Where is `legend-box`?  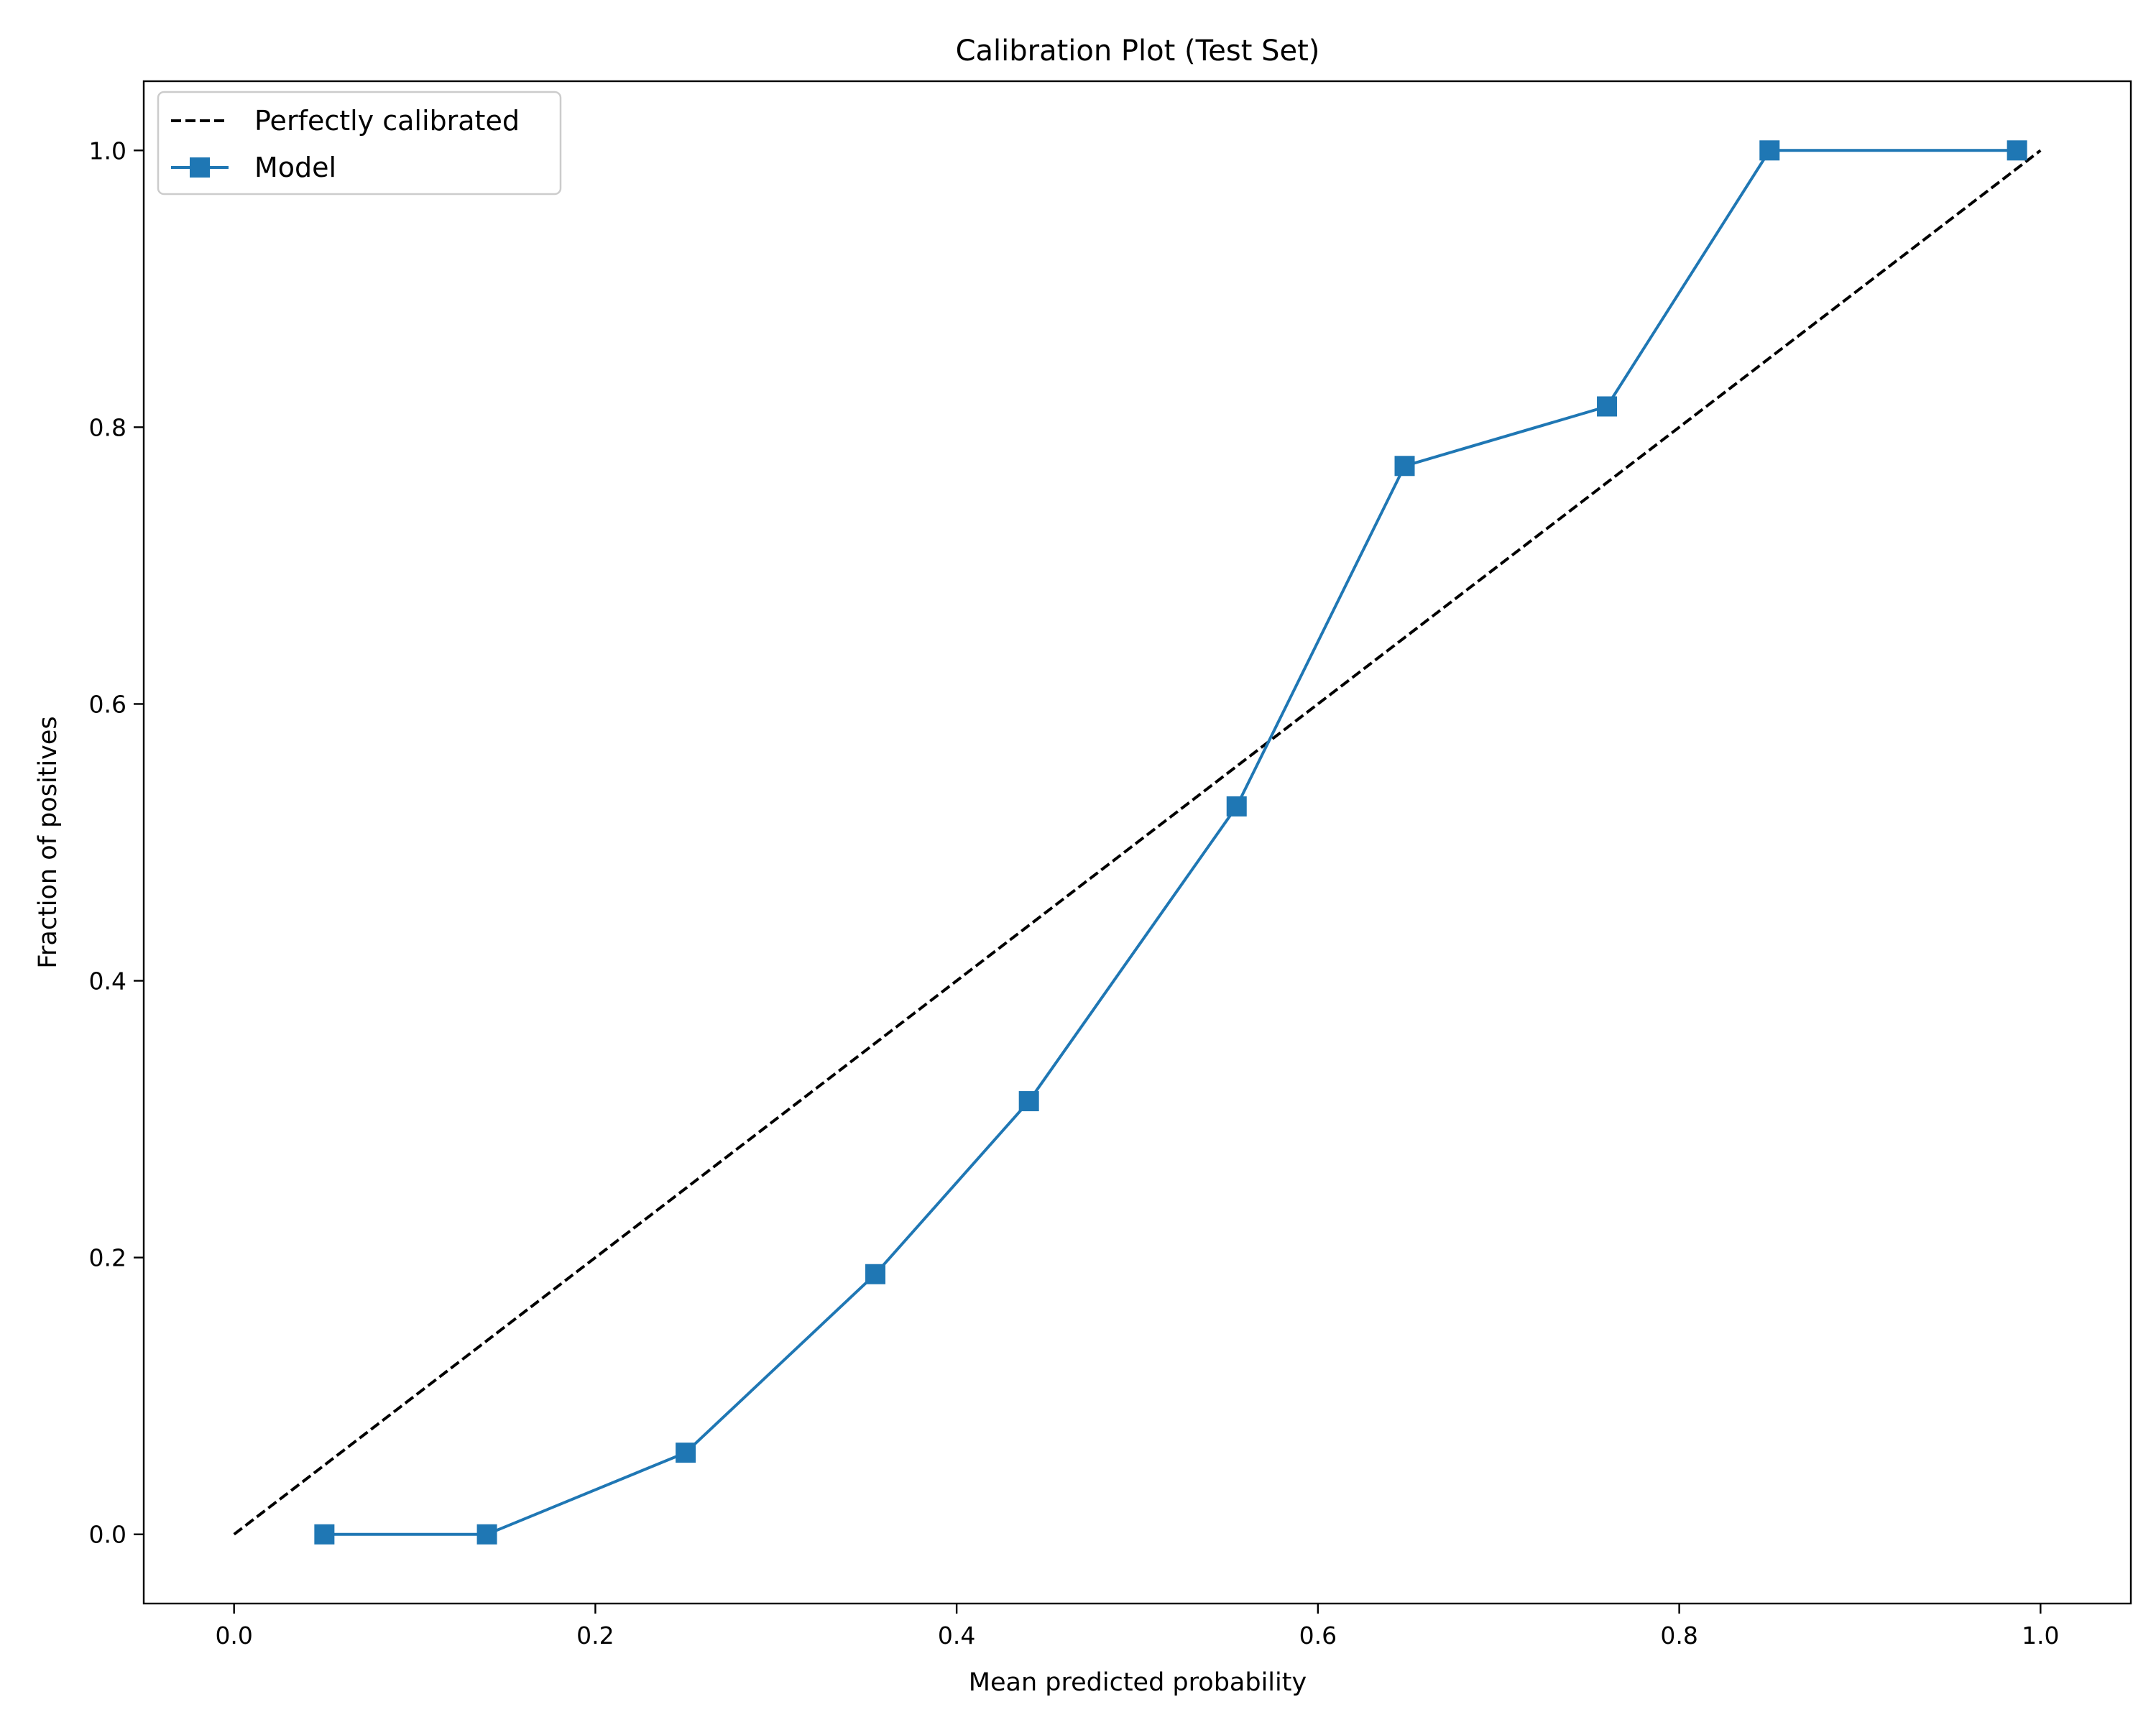 legend-box is located at coordinates (360, 143).